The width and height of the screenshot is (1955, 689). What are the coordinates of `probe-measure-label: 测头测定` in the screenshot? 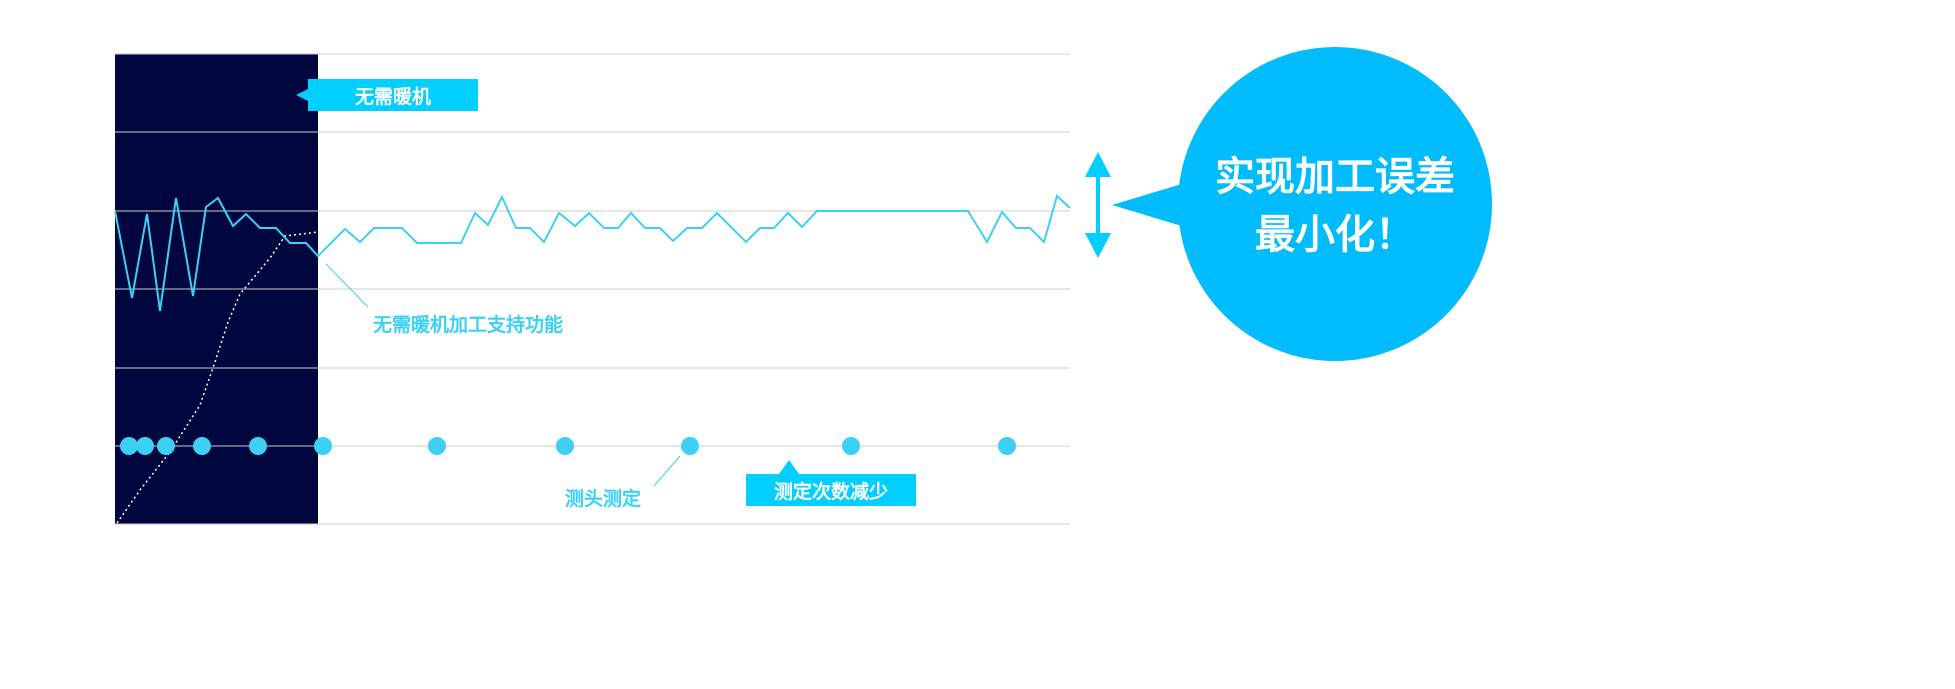 It's located at (603, 499).